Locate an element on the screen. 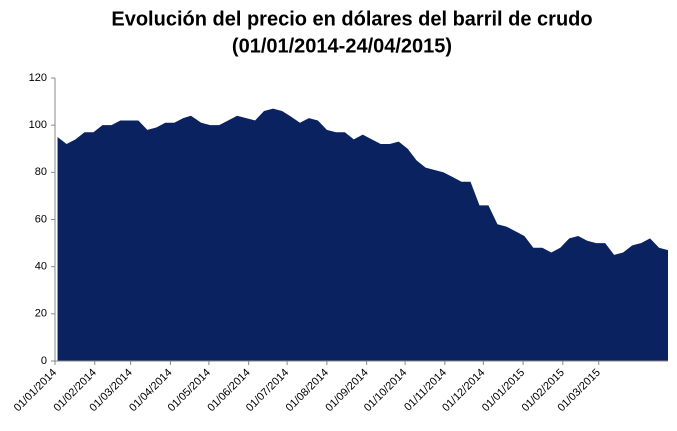 The height and width of the screenshot is (431, 677). chart-title: (01/01/2014-24/04/2015) is located at coordinates (342, 46).